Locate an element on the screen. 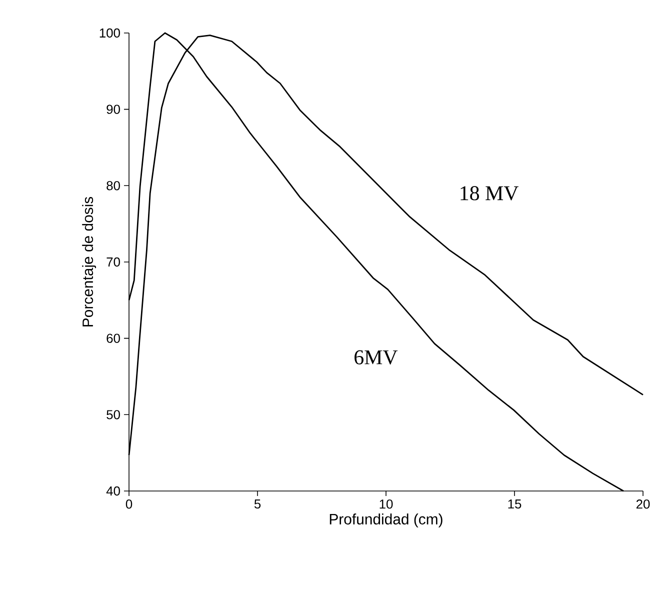  y-tick-label: 50 is located at coordinates (113, 415).